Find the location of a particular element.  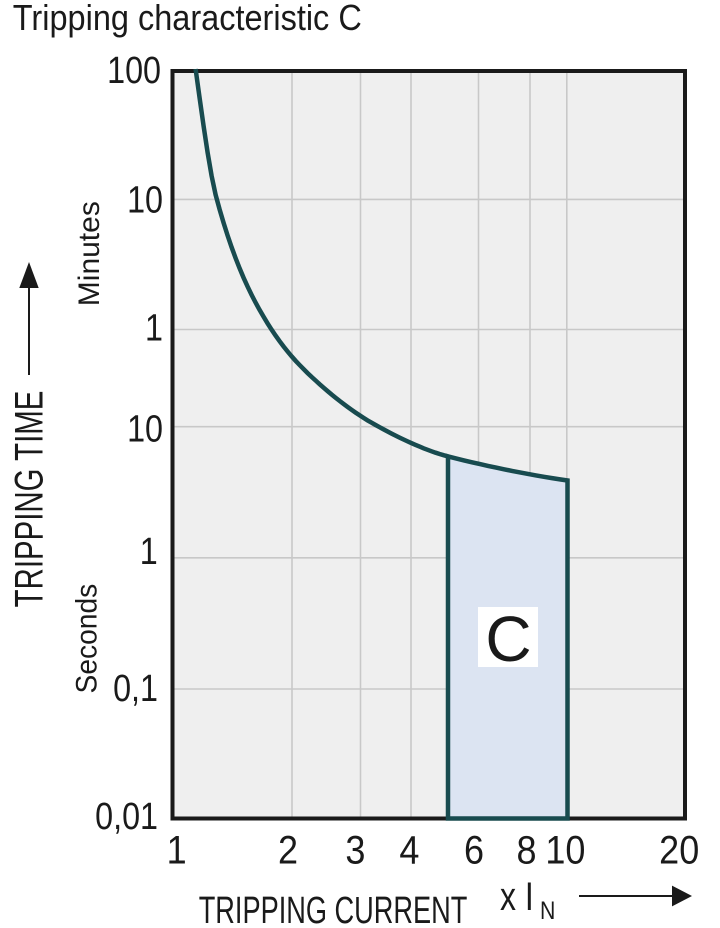

svg-text: TRIPPING CURRENT is located at coordinates (333, 908).